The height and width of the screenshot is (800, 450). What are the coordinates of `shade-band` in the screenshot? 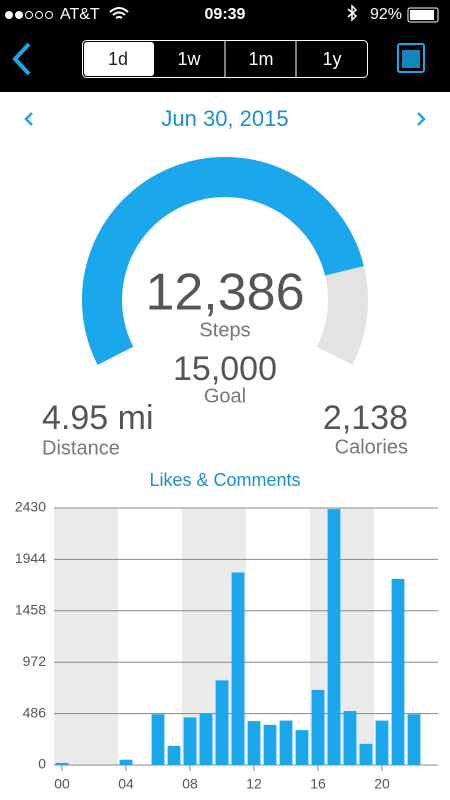 It's located at (86, 636).